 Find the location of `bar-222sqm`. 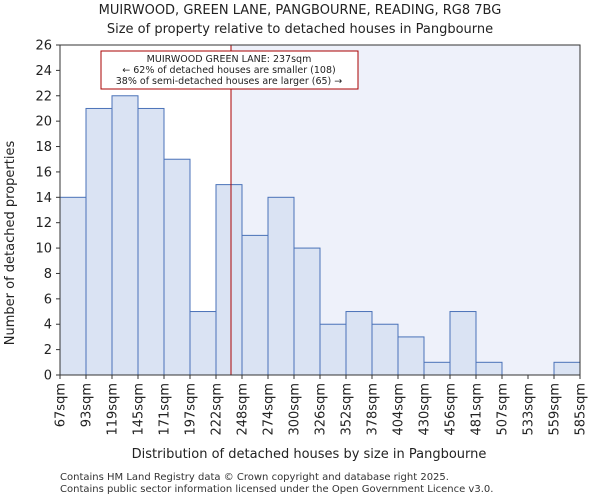

bar-222sqm is located at coordinates (229, 280).